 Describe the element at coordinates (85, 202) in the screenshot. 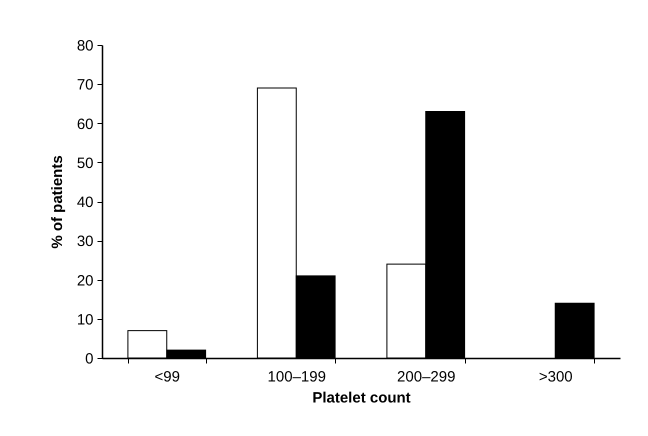

I see `y-tick-label: 40` at that location.